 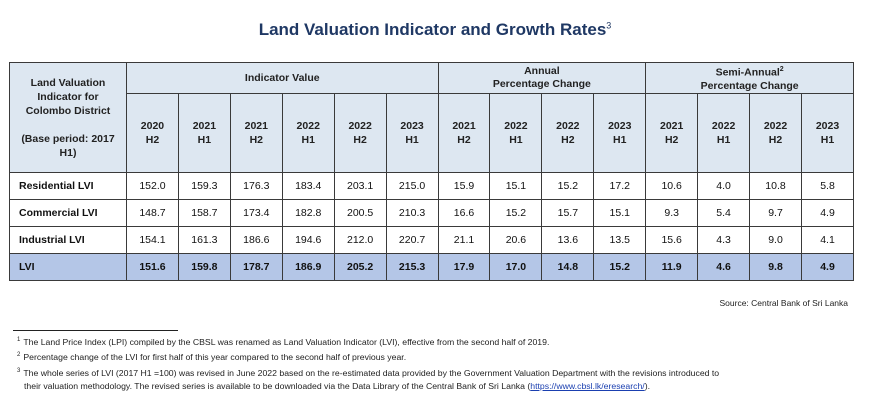 What do you see at coordinates (152, 126) in the screenshot?
I see `period-year: 2020` at bounding box center [152, 126].